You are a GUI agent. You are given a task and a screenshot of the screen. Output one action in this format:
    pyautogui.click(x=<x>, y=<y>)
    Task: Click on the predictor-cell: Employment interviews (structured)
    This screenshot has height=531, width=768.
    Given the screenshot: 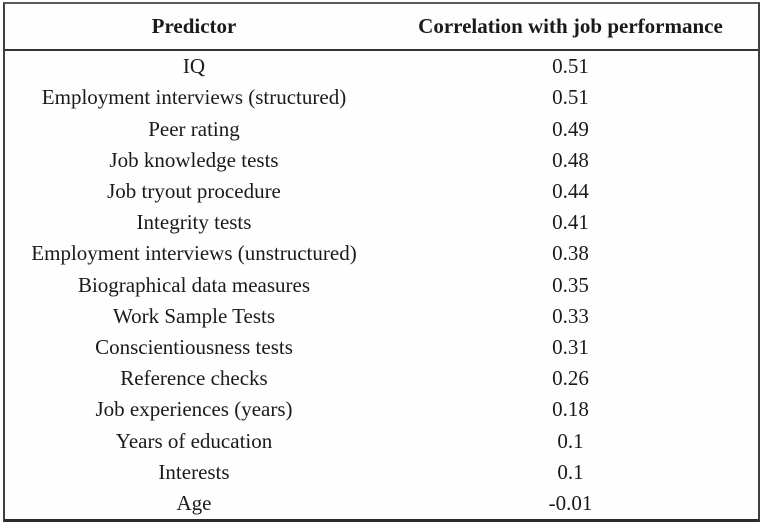 What is the action you would take?
    pyautogui.click(x=194, y=97)
    